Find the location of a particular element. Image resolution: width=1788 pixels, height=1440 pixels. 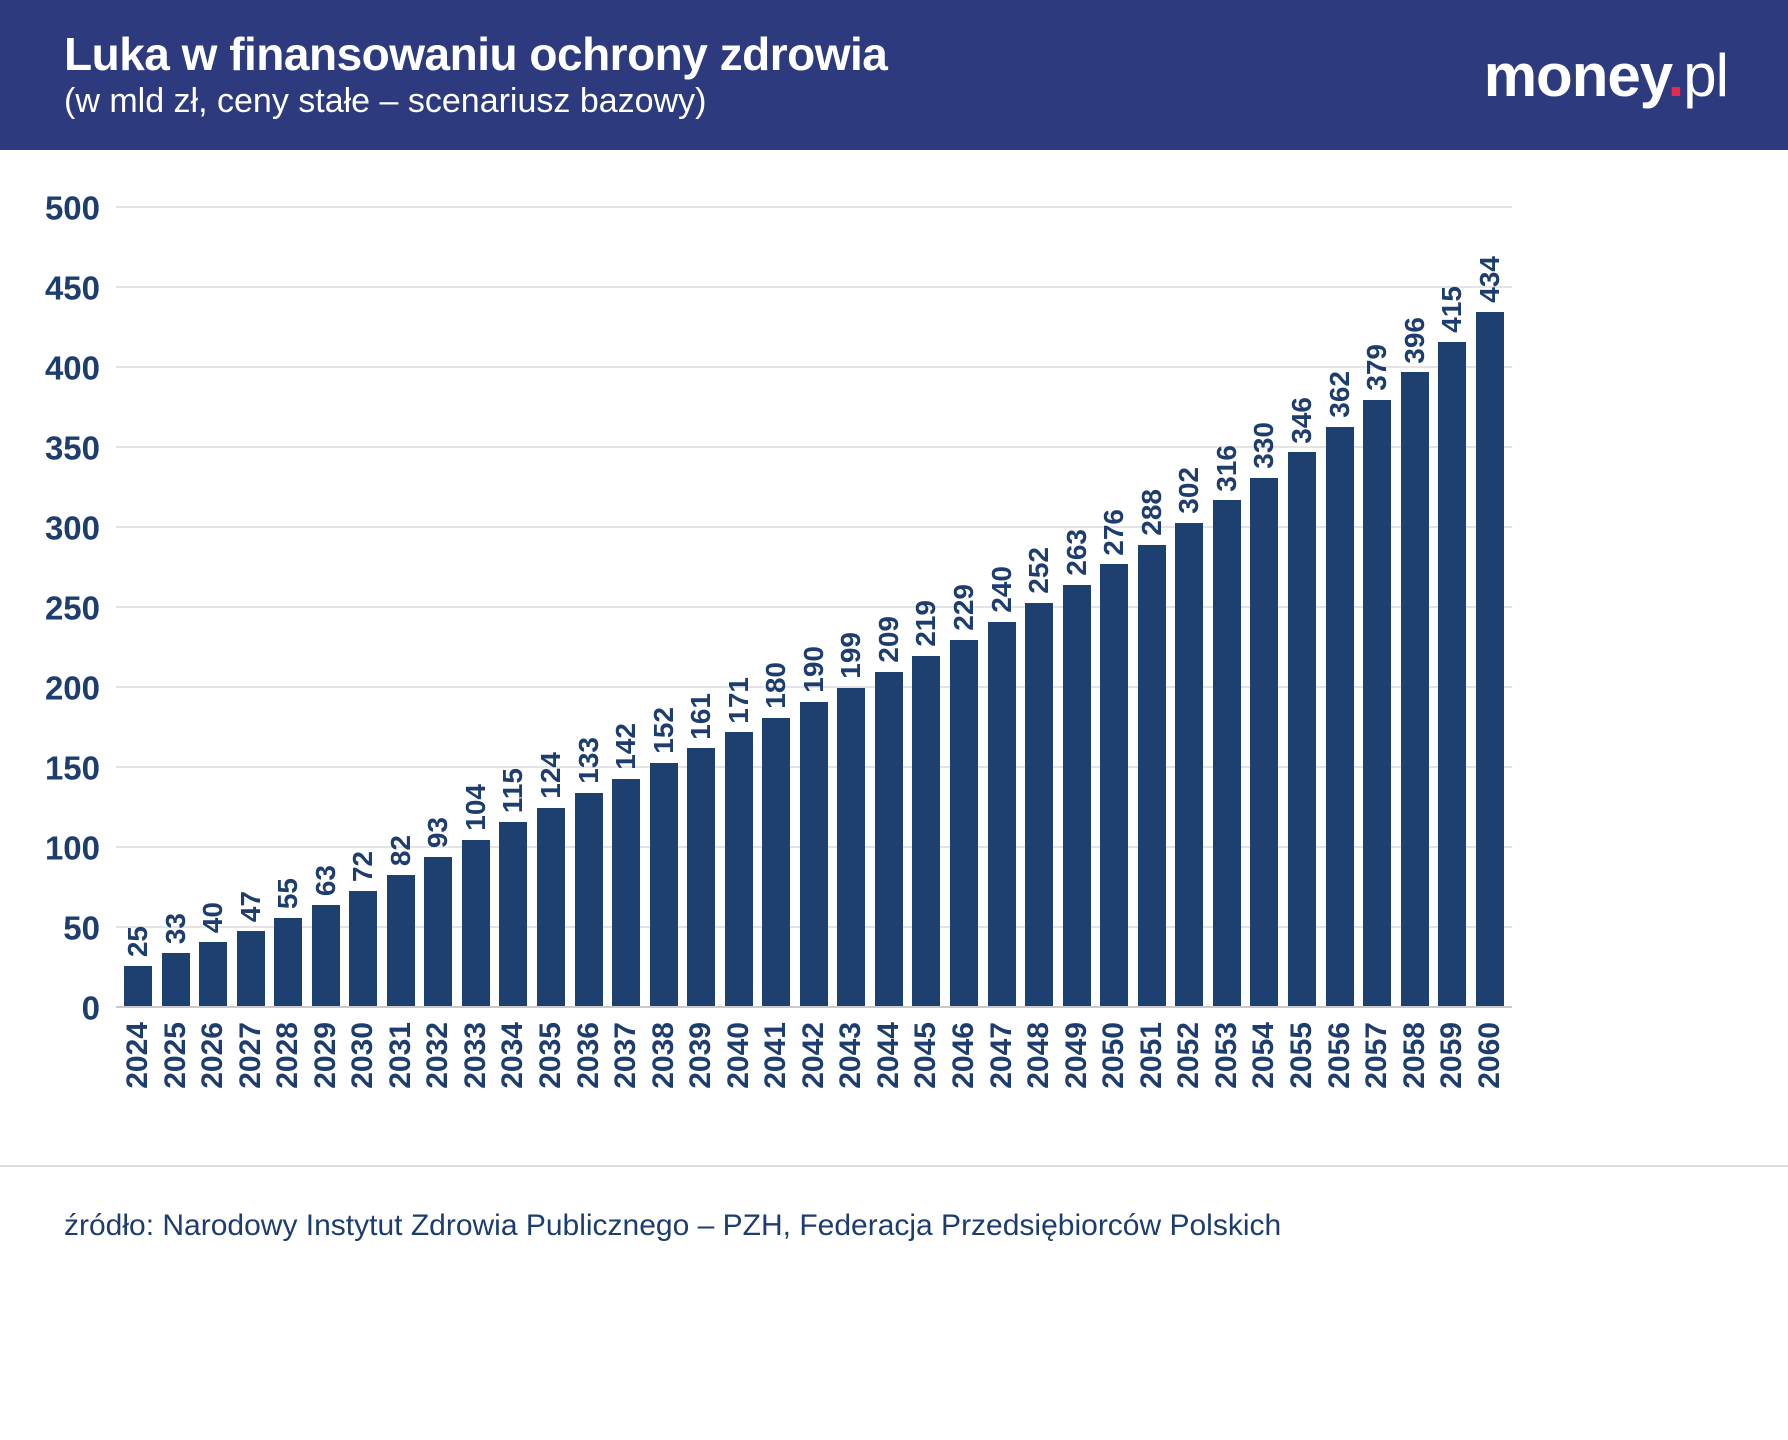

bar-slot: 190 is located at coordinates (814, 826).